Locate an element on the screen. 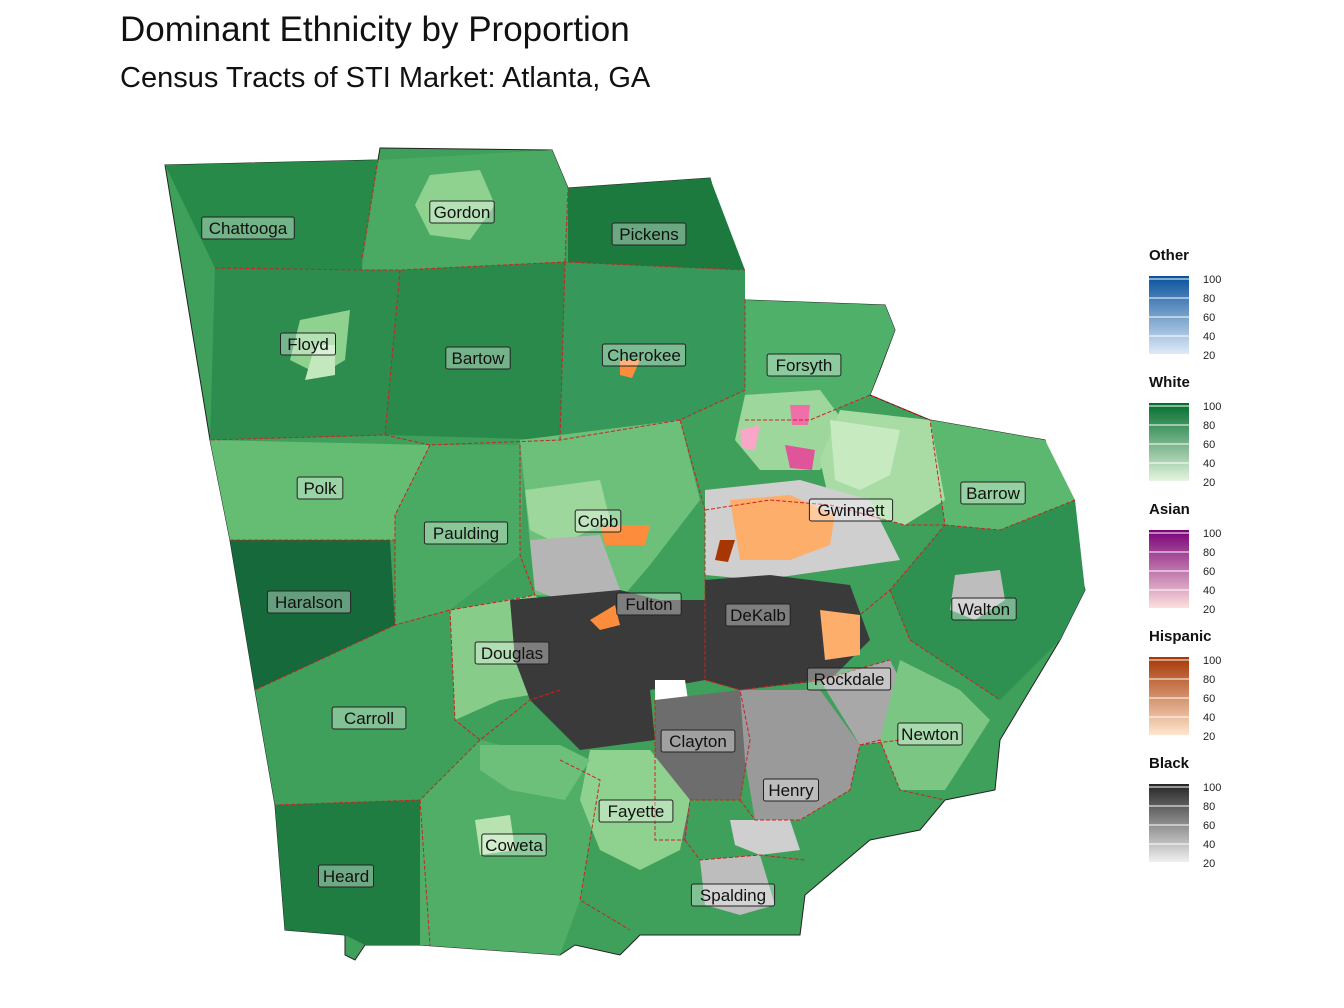 The width and height of the screenshot is (1344, 1008). legend-title: White is located at coordinates (1169, 382).